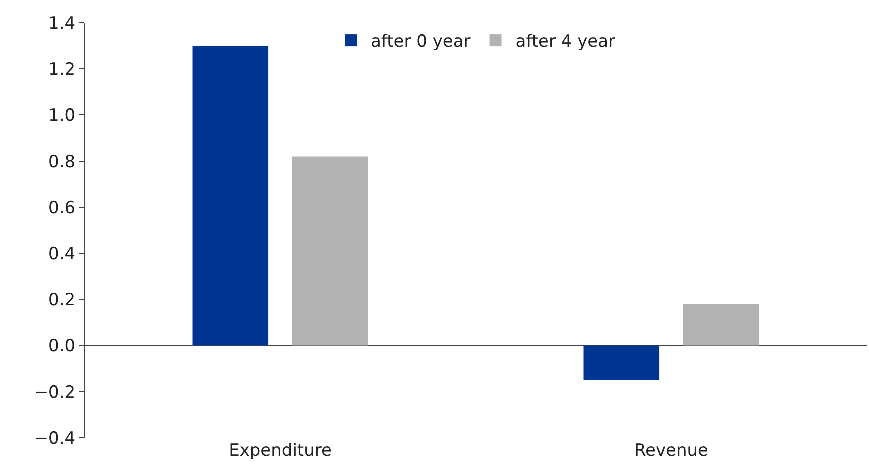 The image size is (869, 472). Describe the element at coordinates (671, 451) in the screenshot. I see `x-tick-label: Revenue` at that location.